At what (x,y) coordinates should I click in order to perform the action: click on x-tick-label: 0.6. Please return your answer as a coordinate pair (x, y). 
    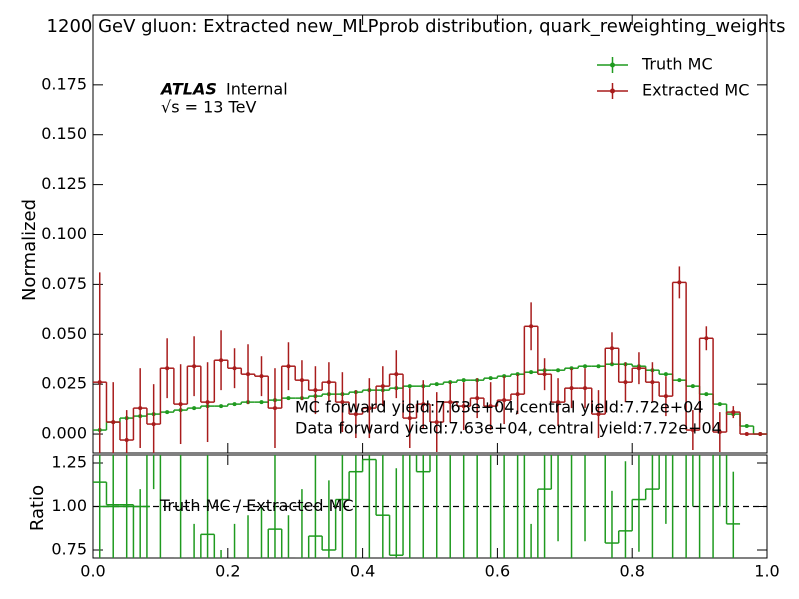
    Looking at the image, I should click on (497, 571).